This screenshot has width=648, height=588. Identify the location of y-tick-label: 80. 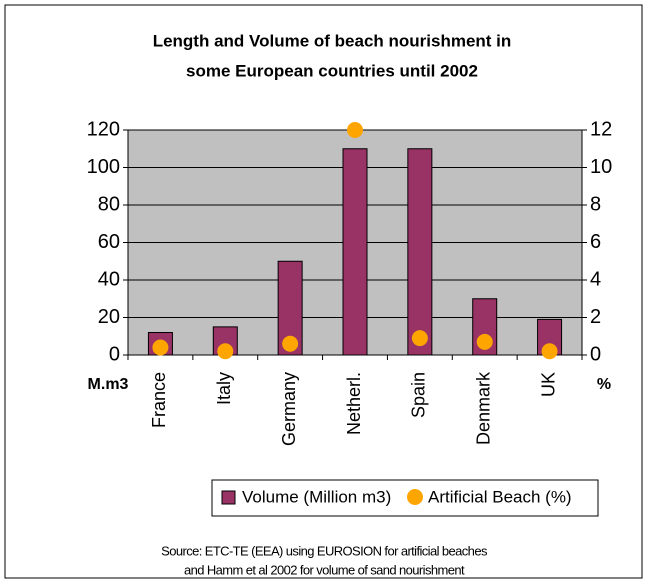
(109, 204).